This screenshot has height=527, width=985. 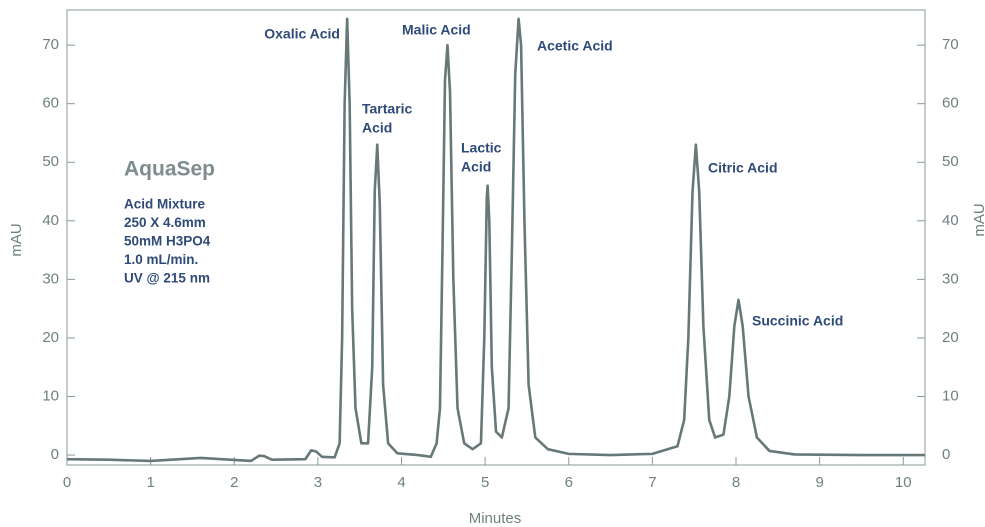 I want to click on y2-axis-title: mAU, so click(x=978, y=219).